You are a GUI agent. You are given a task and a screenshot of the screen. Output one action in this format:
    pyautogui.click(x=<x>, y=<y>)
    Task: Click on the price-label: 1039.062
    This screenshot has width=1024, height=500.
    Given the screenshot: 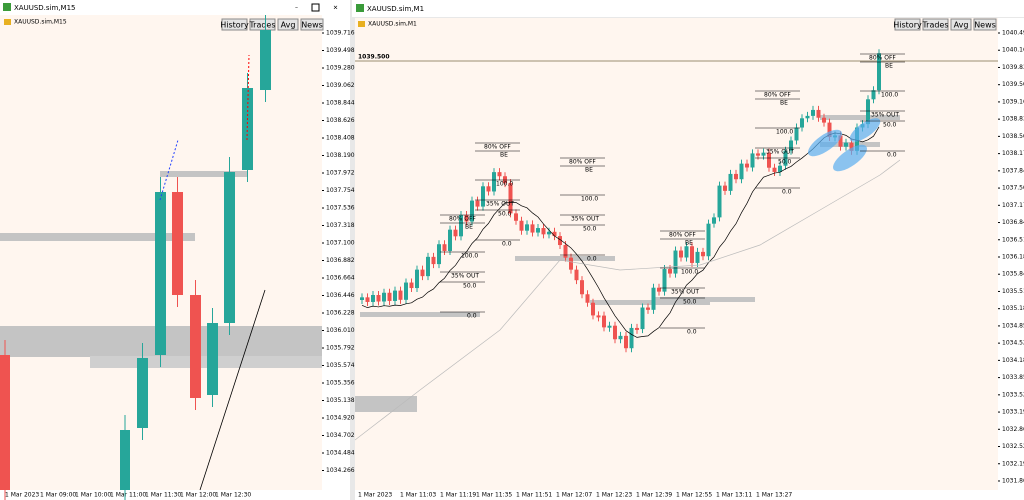 What is the action you would take?
    pyautogui.click(x=340, y=85)
    